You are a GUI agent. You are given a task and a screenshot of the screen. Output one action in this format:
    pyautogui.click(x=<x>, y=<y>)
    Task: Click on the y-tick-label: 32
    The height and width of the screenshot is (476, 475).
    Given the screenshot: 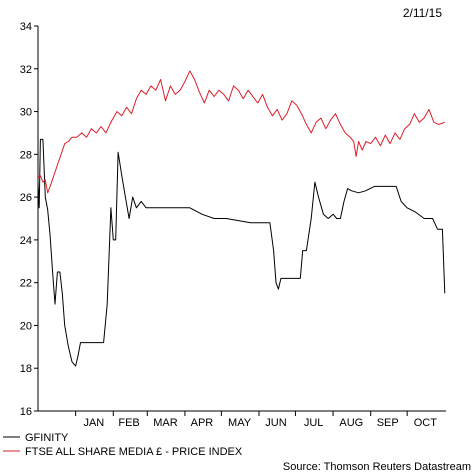 What is the action you would take?
    pyautogui.click(x=26, y=70)
    